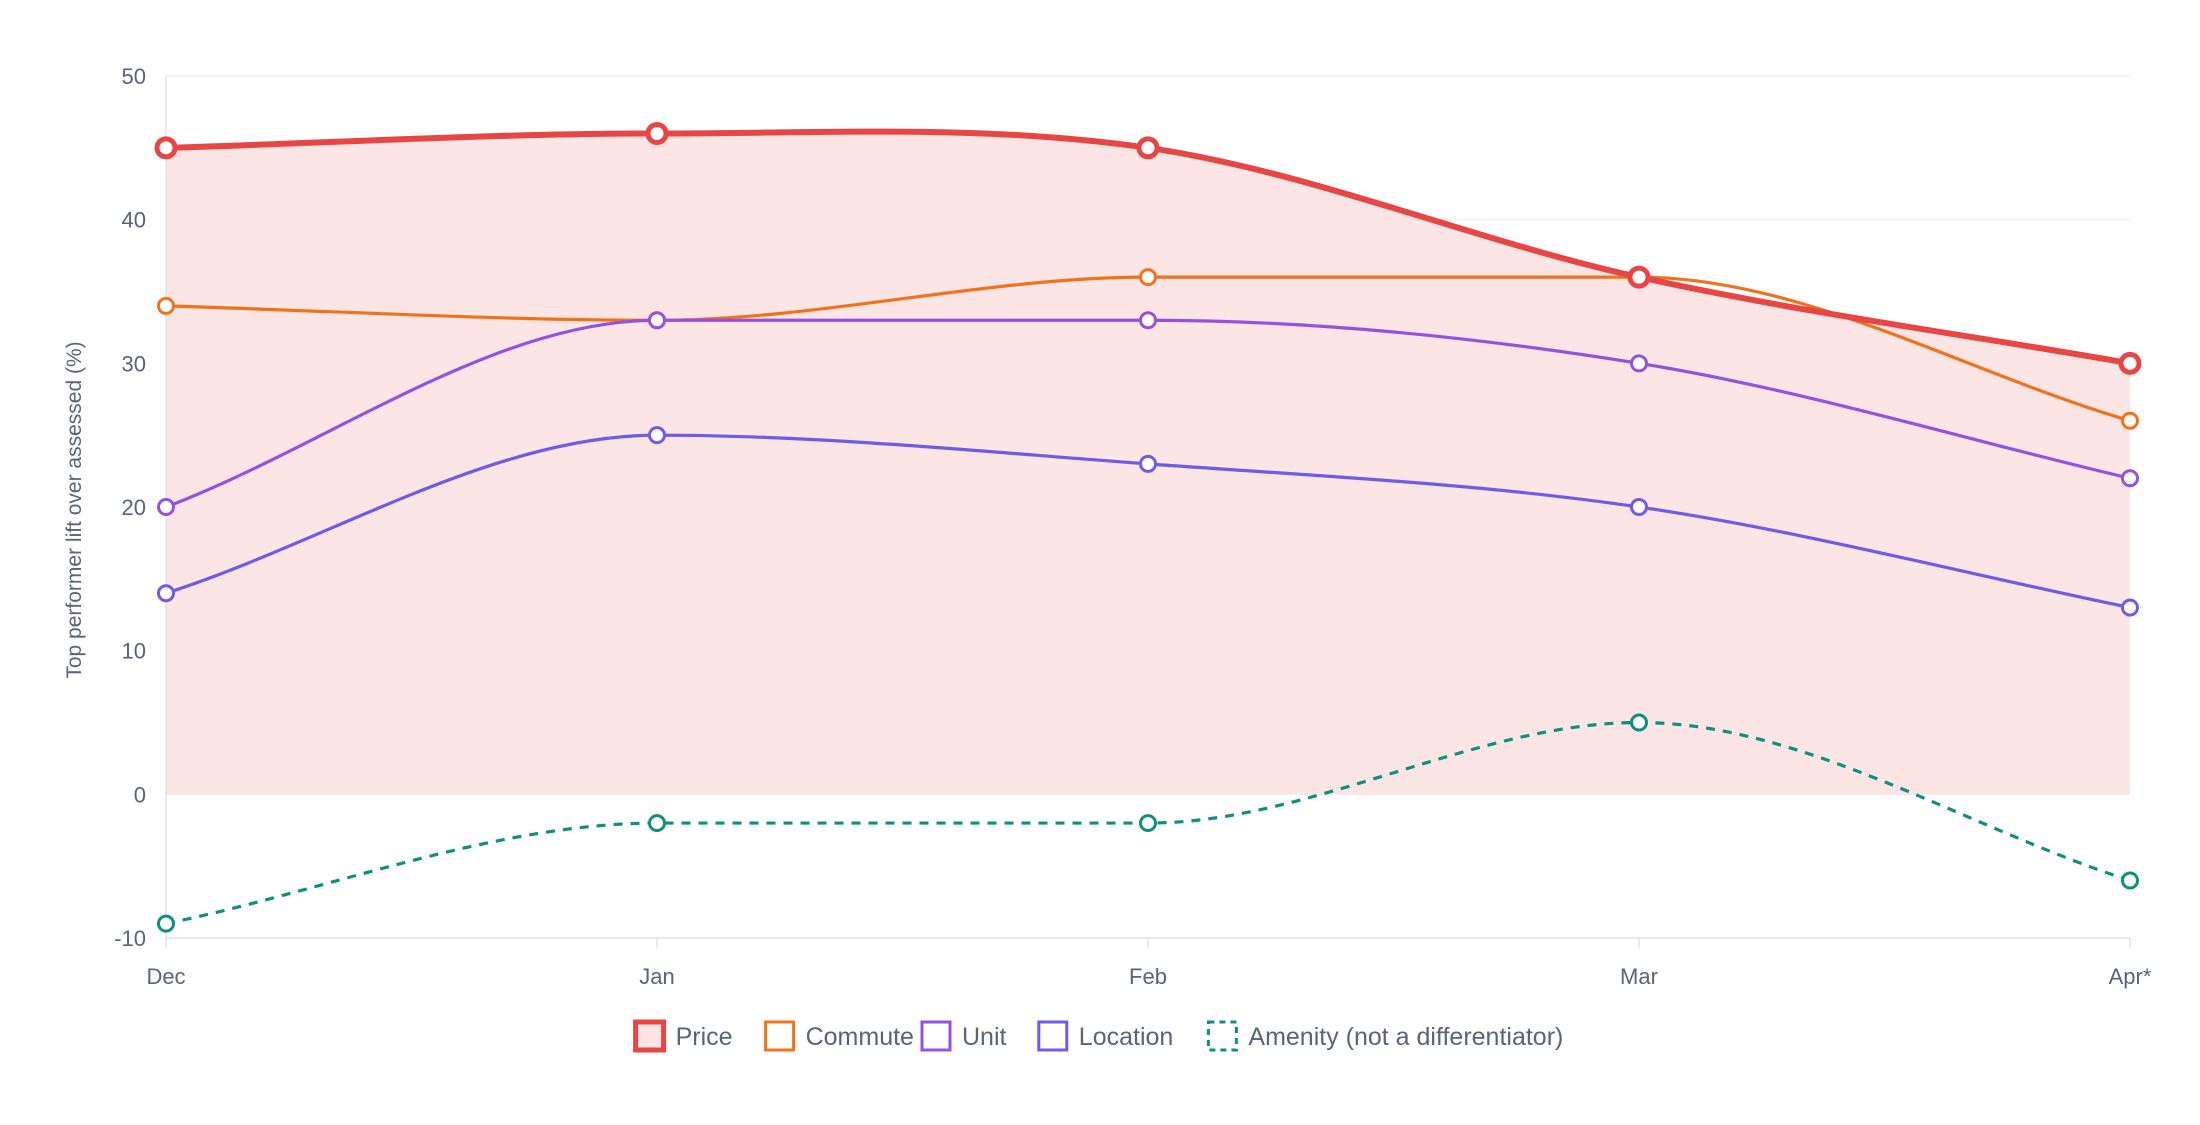 The height and width of the screenshot is (1125, 2200). What do you see at coordinates (140, 794) in the screenshot?
I see `y-tick-label: 0` at bounding box center [140, 794].